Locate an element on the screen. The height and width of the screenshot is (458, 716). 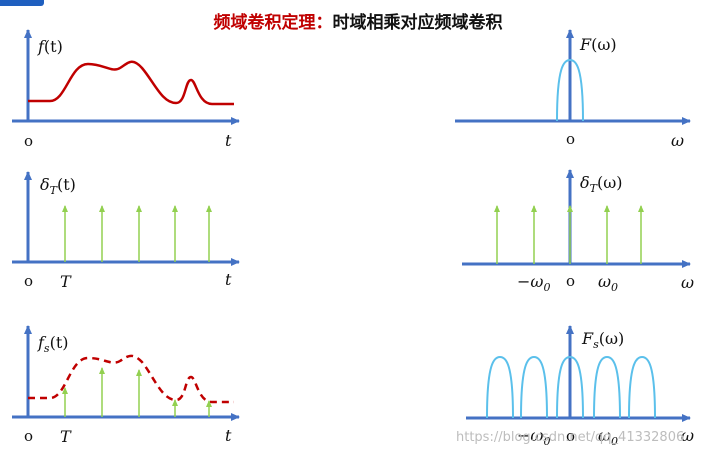
panel-F-w: F(ω) o ω is located at coordinates (573, 89).